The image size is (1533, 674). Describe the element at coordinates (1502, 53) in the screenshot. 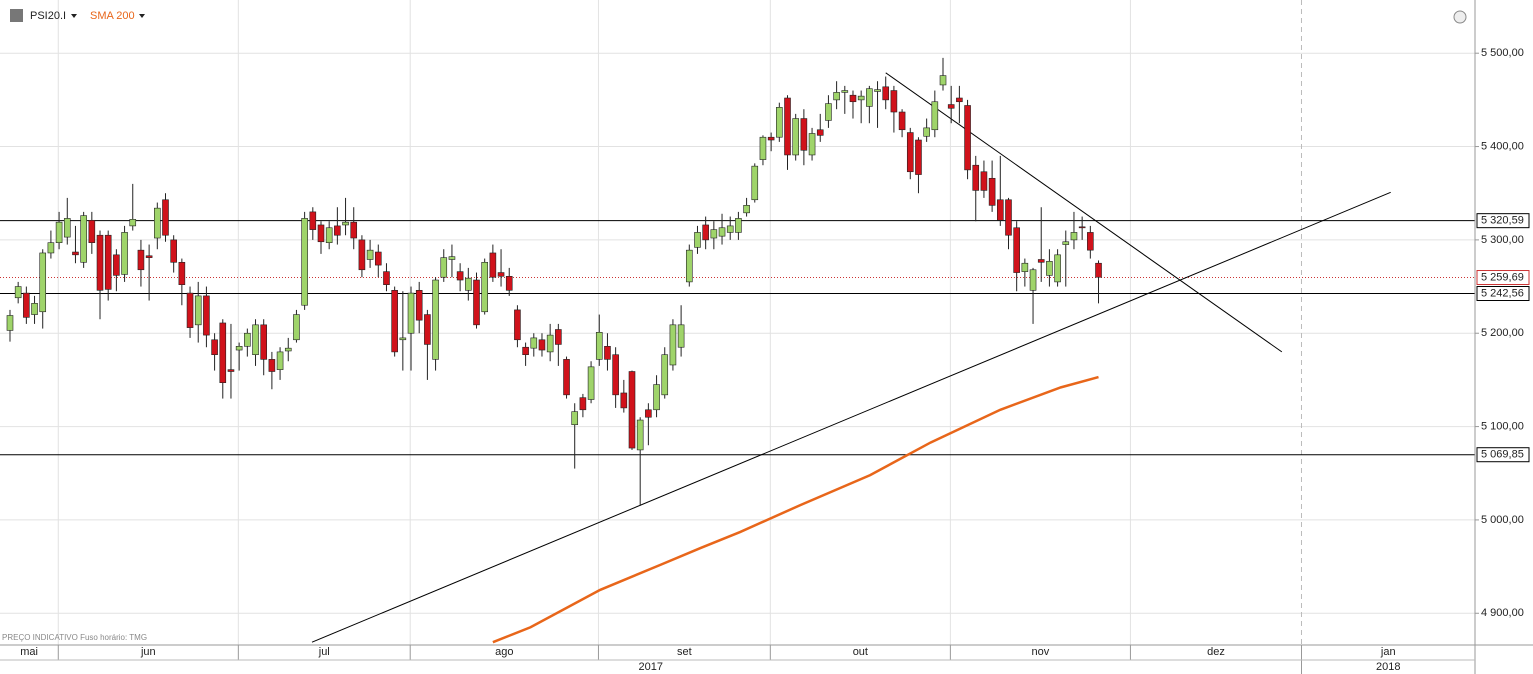

I see `y-tick-label: 5 500,00` at that location.